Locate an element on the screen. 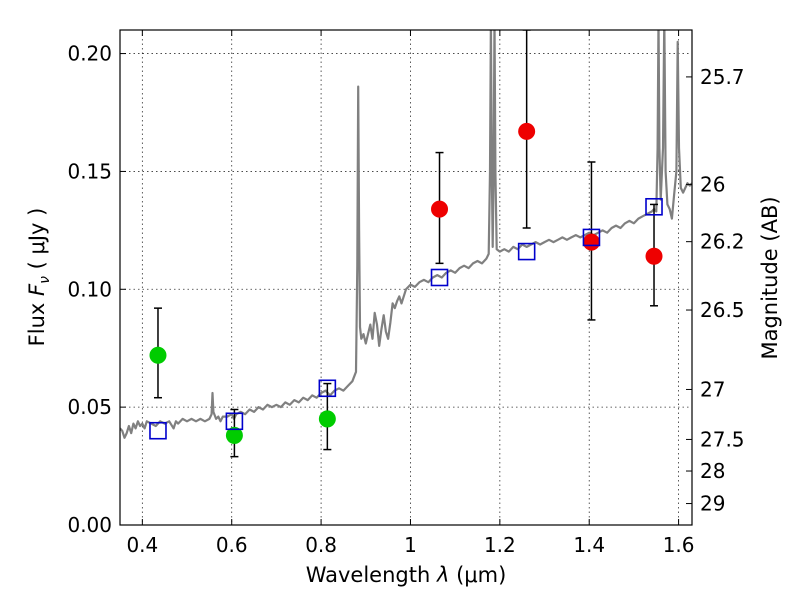 The image size is (800, 600). y-tick-label: 0.20 is located at coordinates (89, 54).